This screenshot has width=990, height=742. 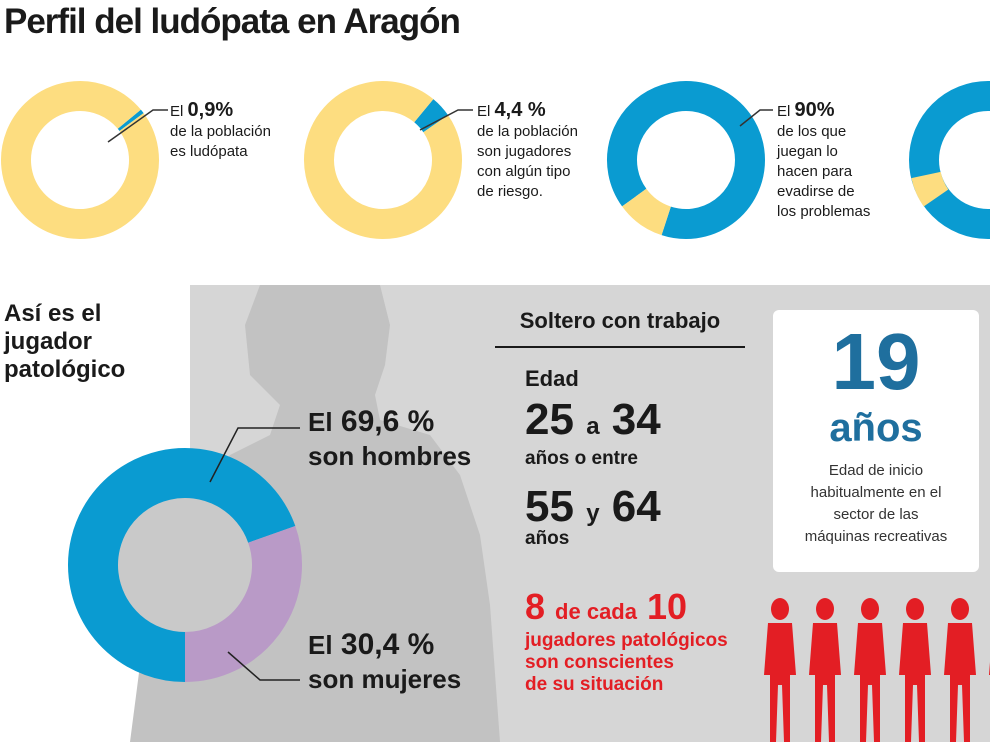 I want to click on gender-donut-chart, so click(x=185, y=565).